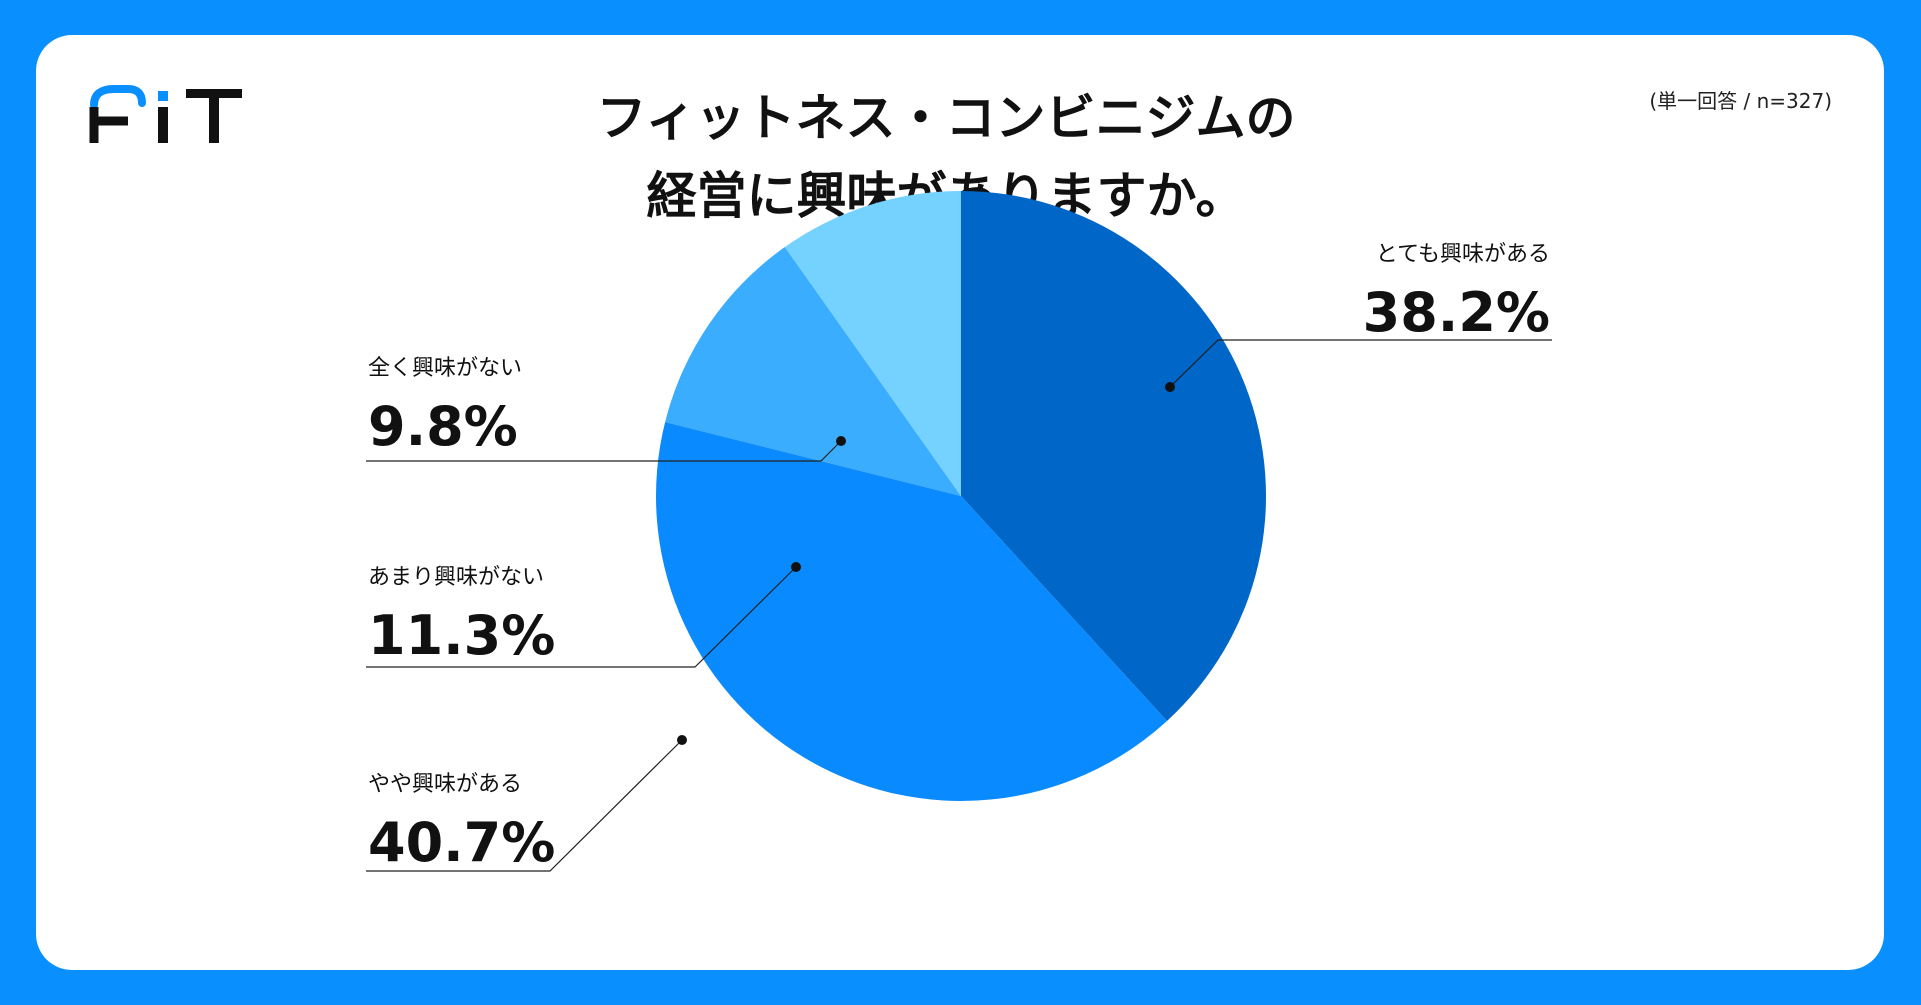  I want to click on slice-label-4: 全く興味がない, so click(445, 368).